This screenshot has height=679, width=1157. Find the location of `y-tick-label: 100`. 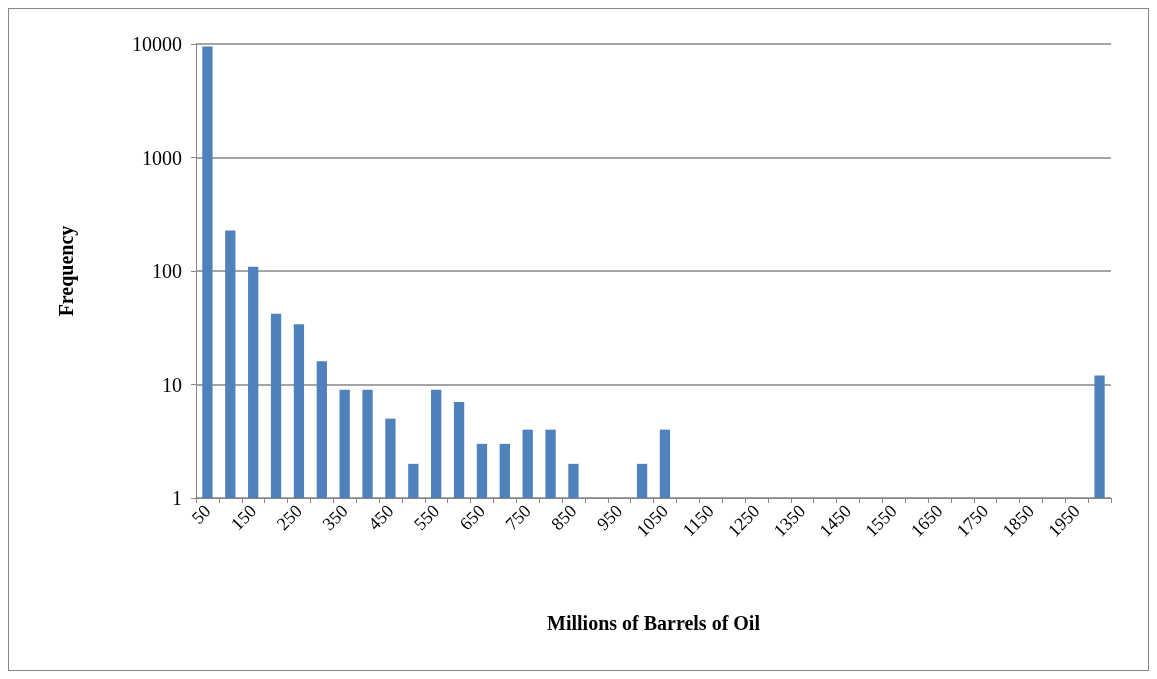

y-tick-label: 100 is located at coordinates (167, 271).